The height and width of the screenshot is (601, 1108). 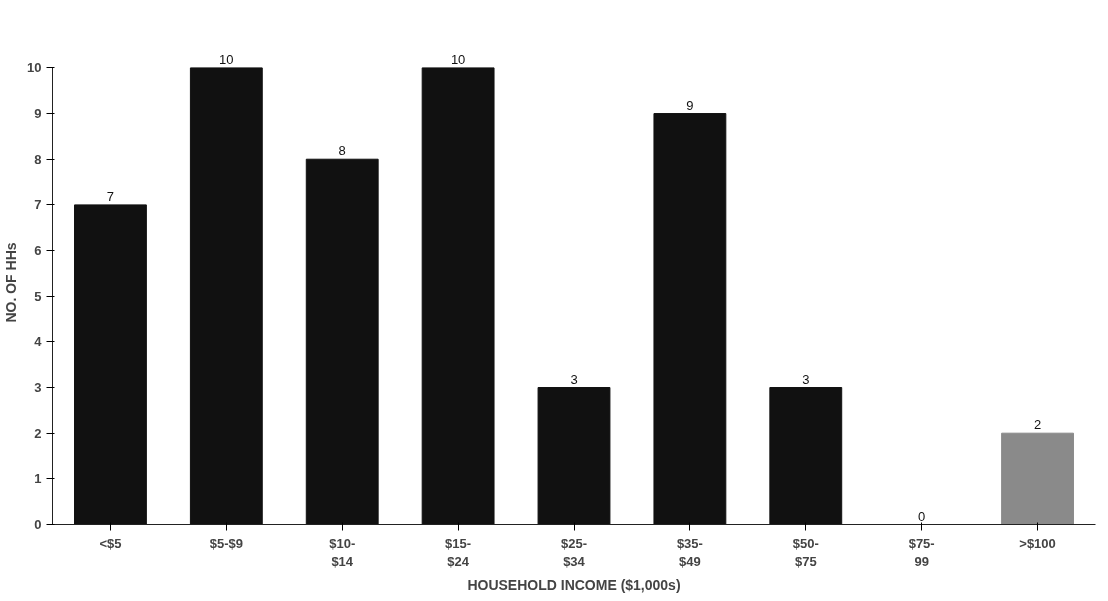 What do you see at coordinates (38, 296) in the screenshot?
I see `y-tick-label: 5` at bounding box center [38, 296].